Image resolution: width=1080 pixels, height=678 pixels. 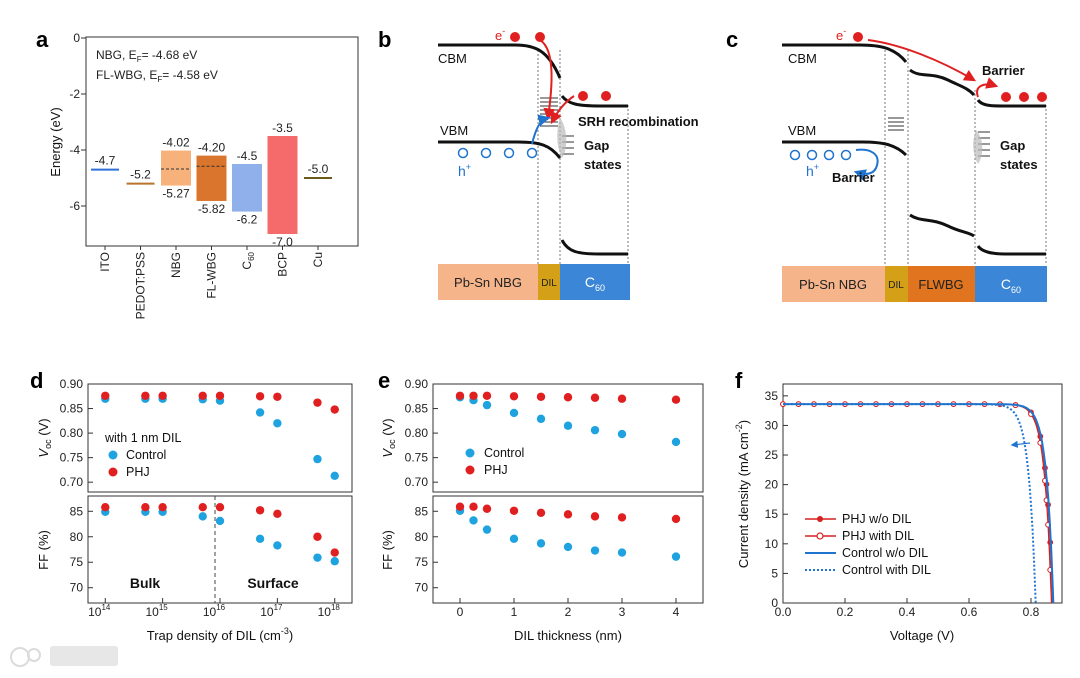 I want to click on panel-f-label: f, so click(x=739, y=380).